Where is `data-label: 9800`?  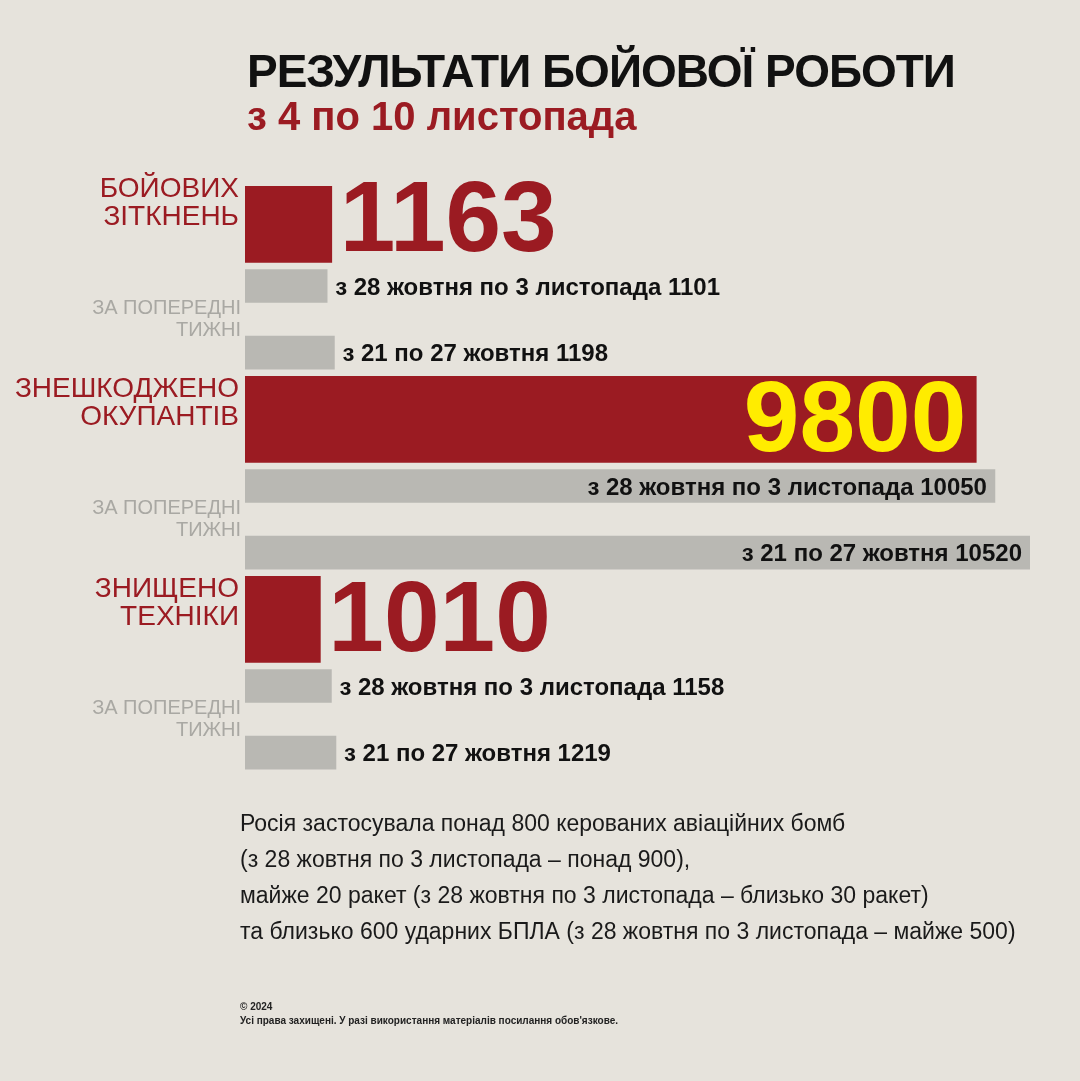 data-label: 9800 is located at coordinates (855, 415).